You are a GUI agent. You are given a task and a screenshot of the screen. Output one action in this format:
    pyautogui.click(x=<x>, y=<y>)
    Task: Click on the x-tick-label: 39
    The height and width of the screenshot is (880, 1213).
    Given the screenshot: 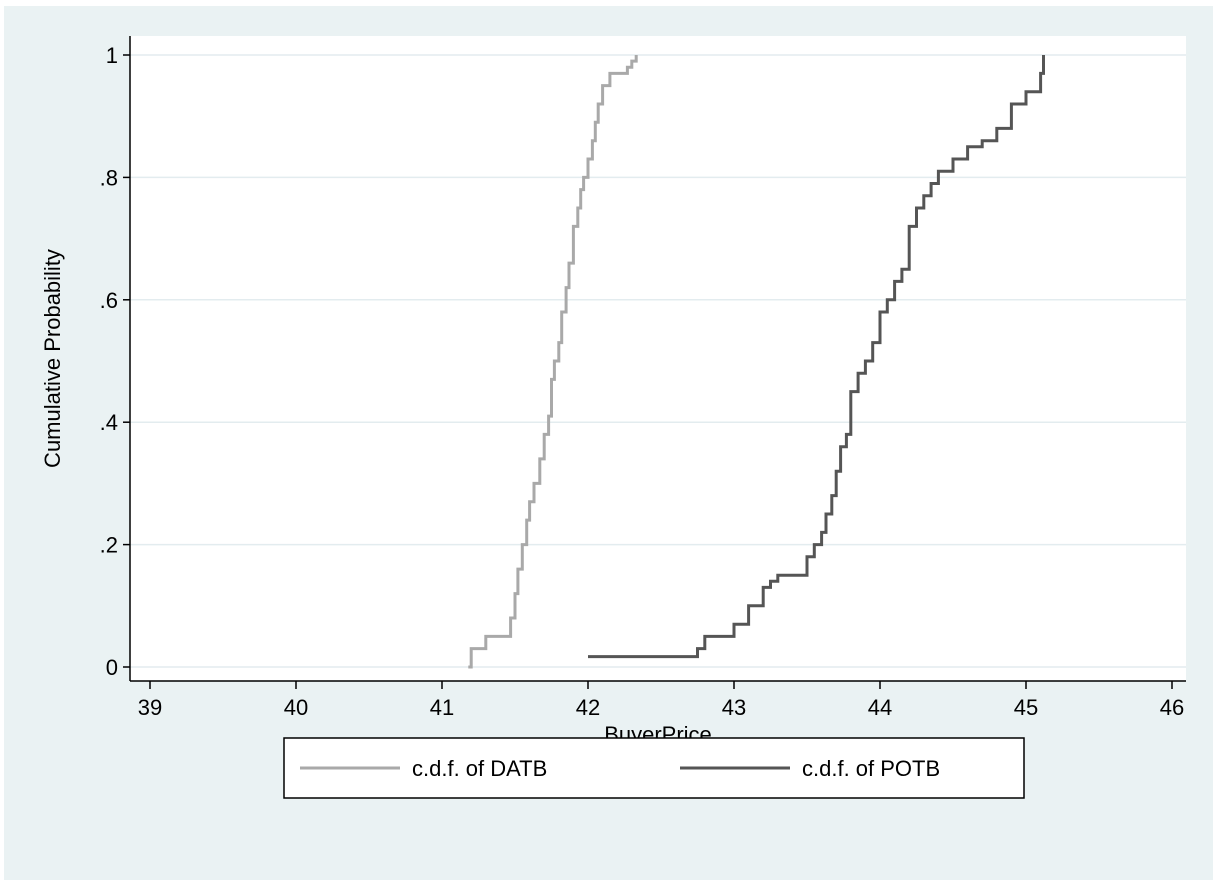 What is the action you would take?
    pyautogui.click(x=150, y=707)
    